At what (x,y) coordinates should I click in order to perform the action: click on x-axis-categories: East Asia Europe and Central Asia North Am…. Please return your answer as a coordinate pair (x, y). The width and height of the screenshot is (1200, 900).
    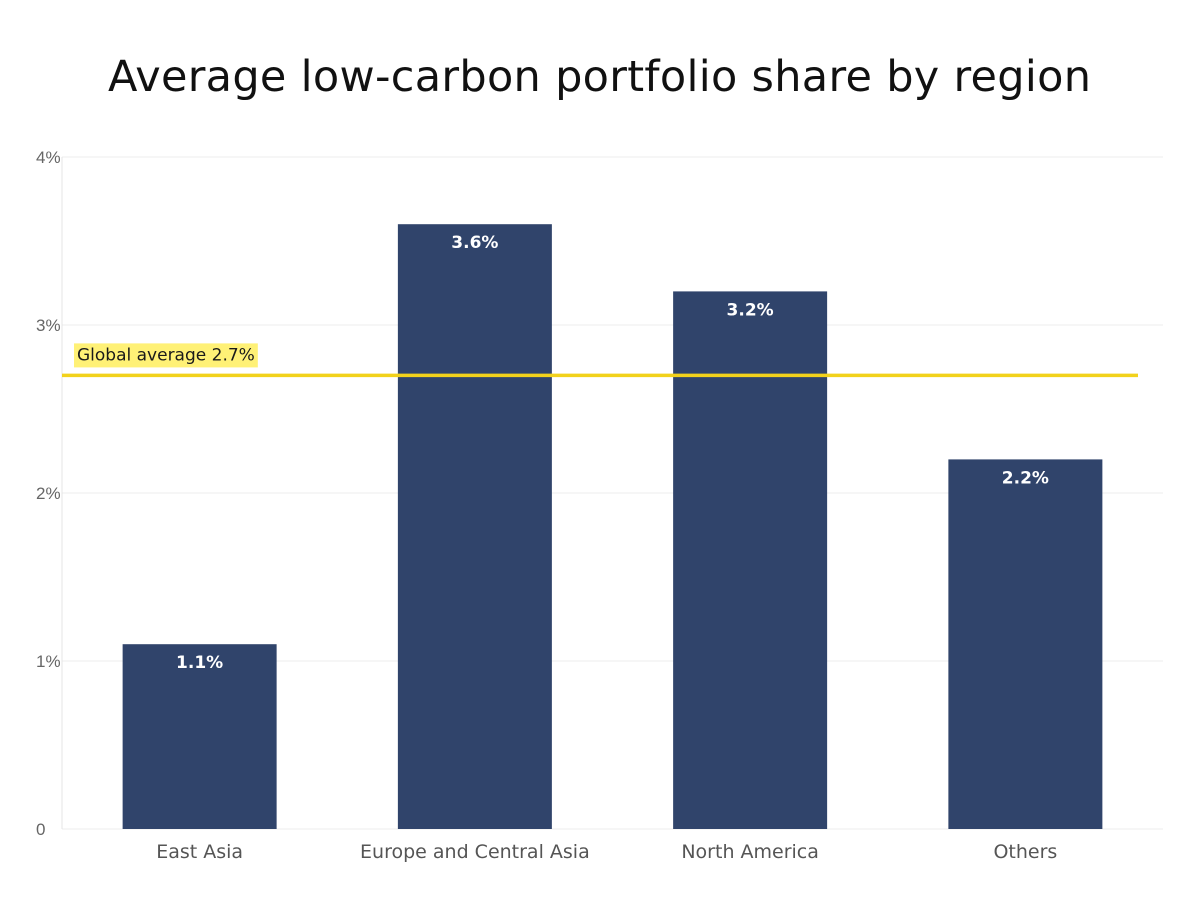
    Looking at the image, I should click on (606, 852).